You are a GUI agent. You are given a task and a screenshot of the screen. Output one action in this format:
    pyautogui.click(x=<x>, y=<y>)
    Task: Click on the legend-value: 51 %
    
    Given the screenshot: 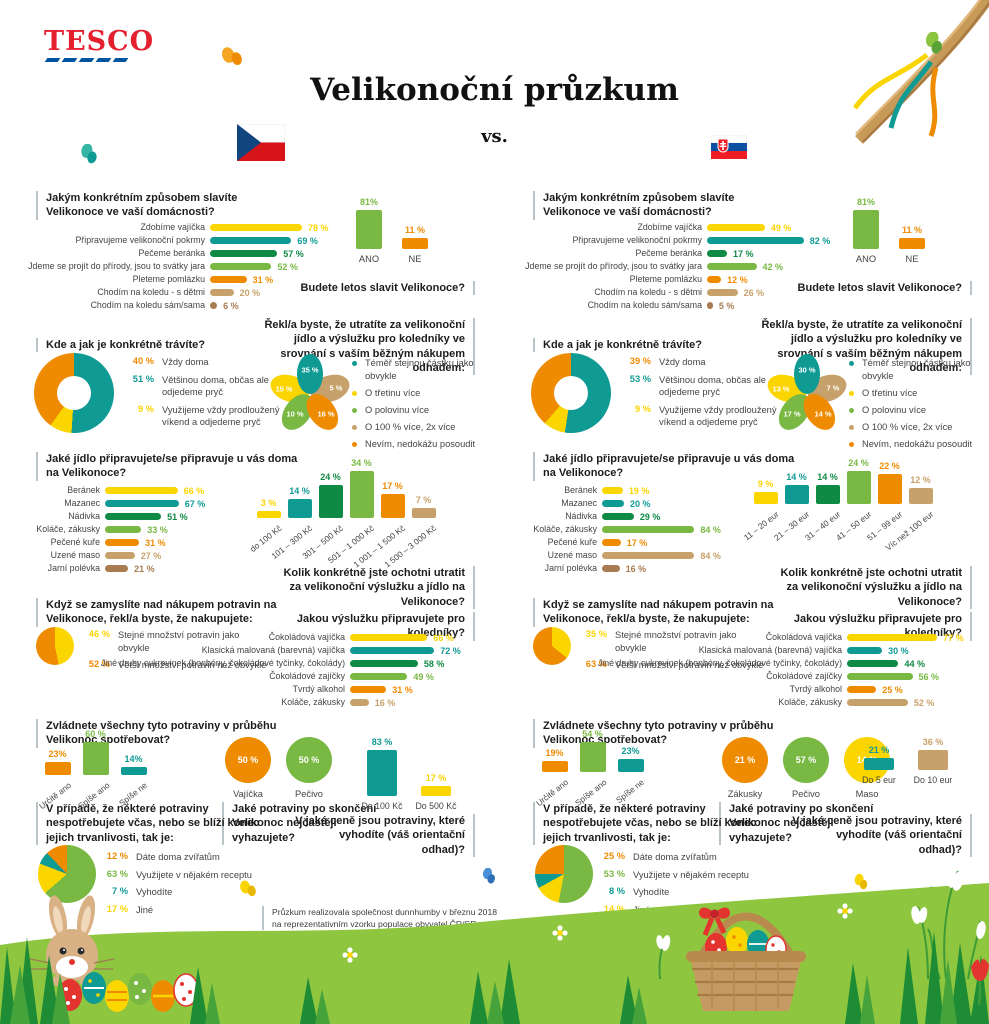 What is the action you would take?
    pyautogui.click(x=143, y=378)
    